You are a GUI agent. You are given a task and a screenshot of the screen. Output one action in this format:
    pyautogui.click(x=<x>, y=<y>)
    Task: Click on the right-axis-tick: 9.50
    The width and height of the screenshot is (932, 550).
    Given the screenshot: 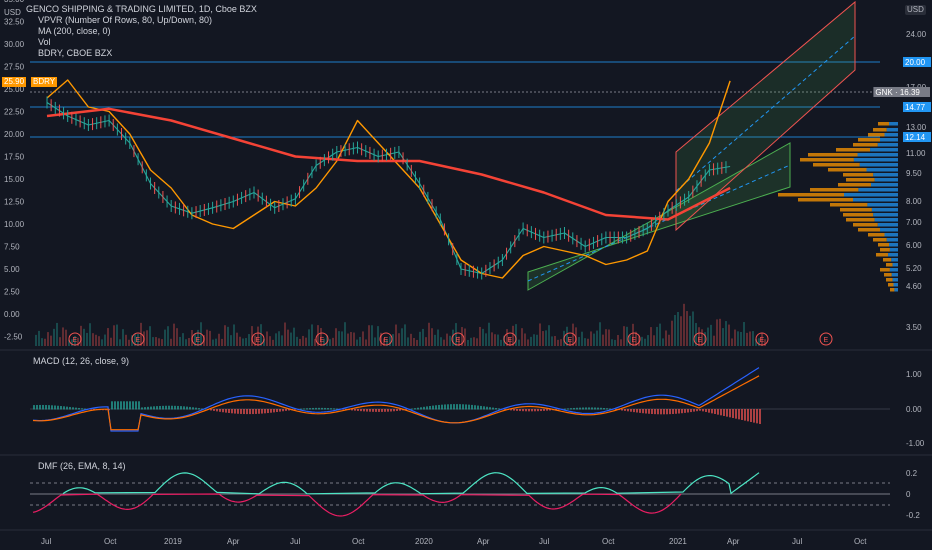 What is the action you would take?
    pyautogui.click(x=914, y=173)
    